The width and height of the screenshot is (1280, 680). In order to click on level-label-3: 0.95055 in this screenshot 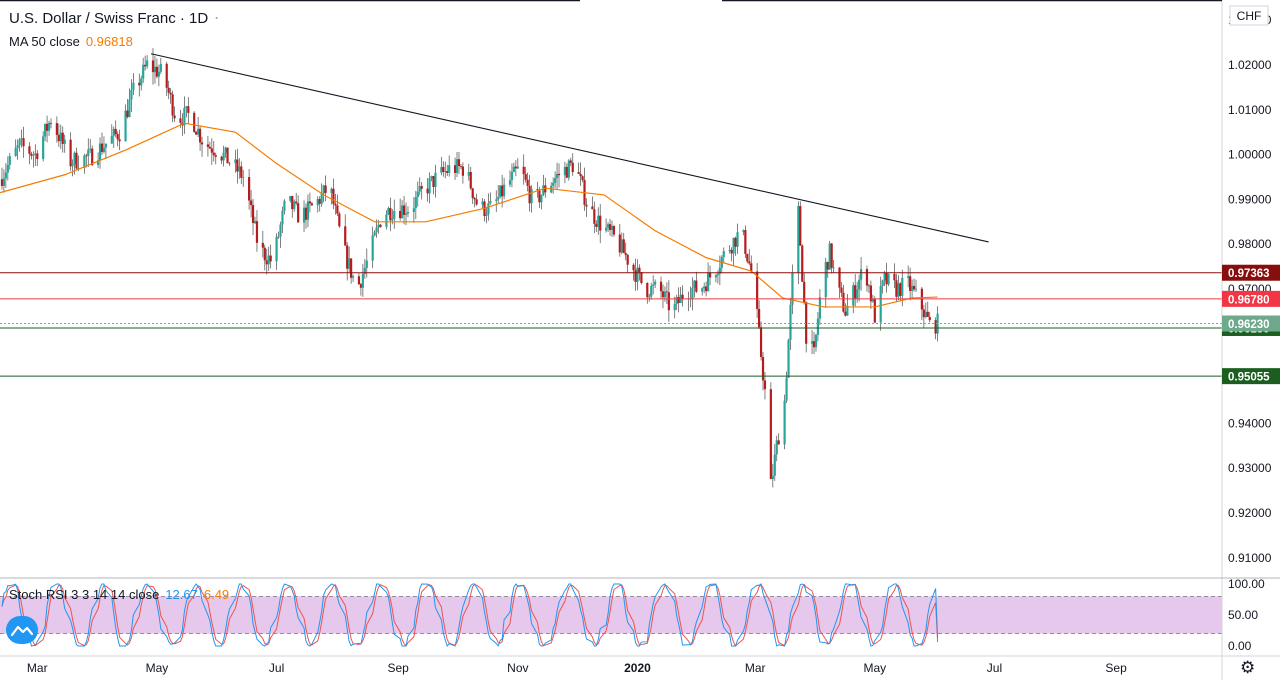, I will do `click(1249, 378)`.